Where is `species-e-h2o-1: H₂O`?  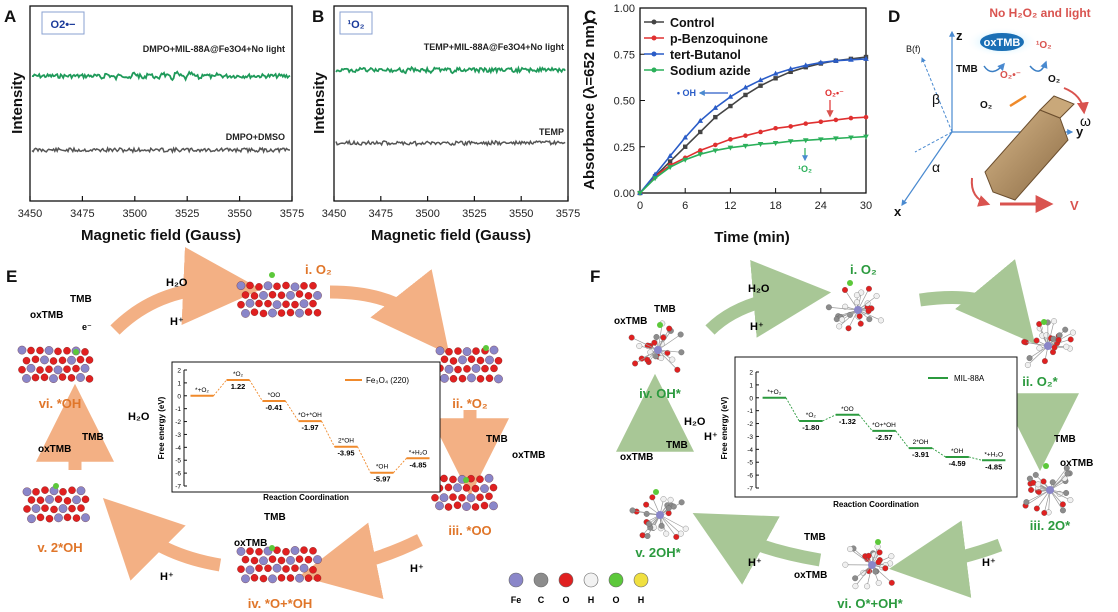
species-e-h2o-1: H₂O is located at coordinates (177, 283).